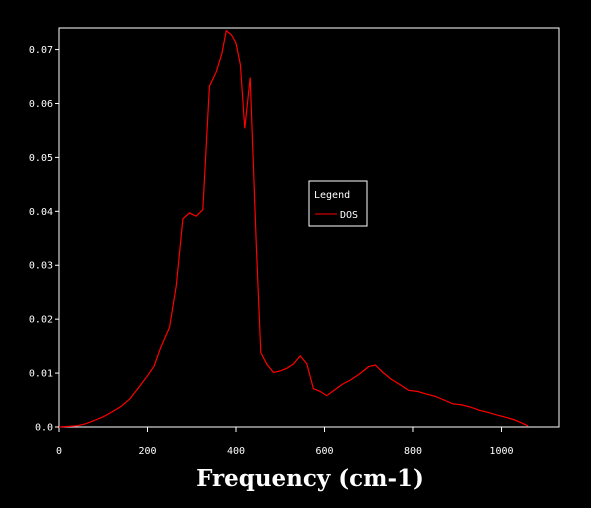 The width and height of the screenshot is (591, 508). What do you see at coordinates (332, 195) in the screenshot?
I see `legend-title: Legend` at bounding box center [332, 195].